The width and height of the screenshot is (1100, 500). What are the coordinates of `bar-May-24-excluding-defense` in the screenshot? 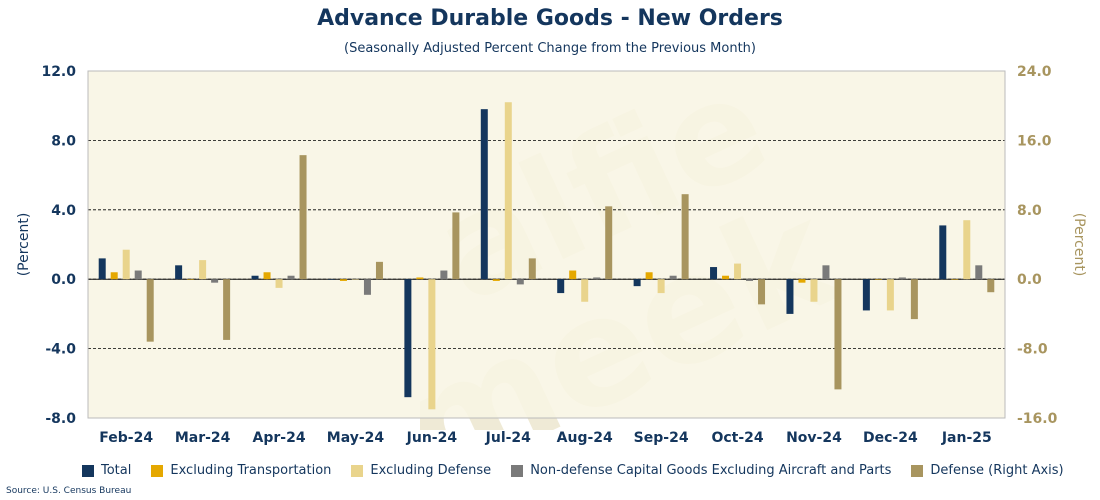 It's located at (355, 279).